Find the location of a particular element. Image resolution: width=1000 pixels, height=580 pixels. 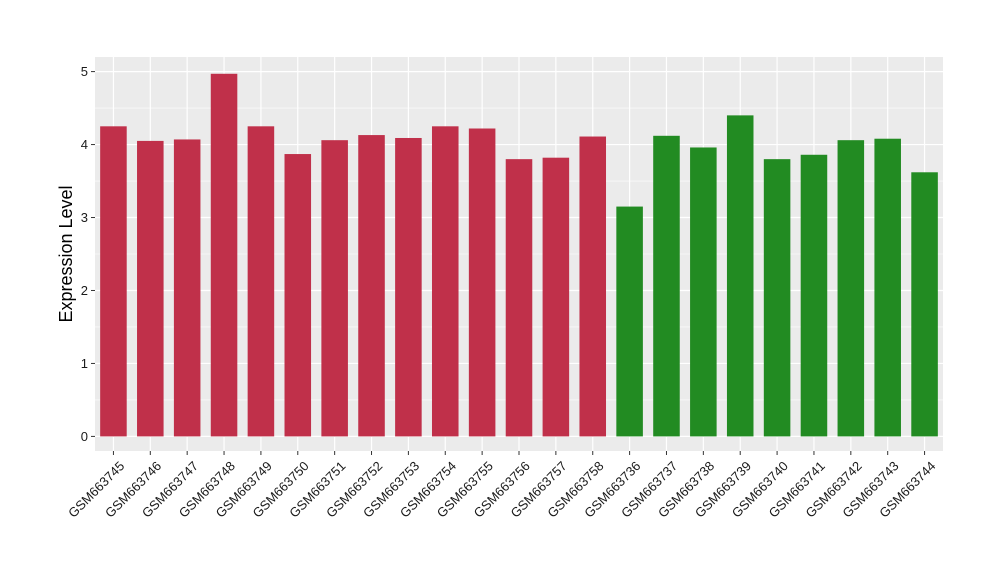

y-tick-label: 1 is located at coordinates (84, 363).